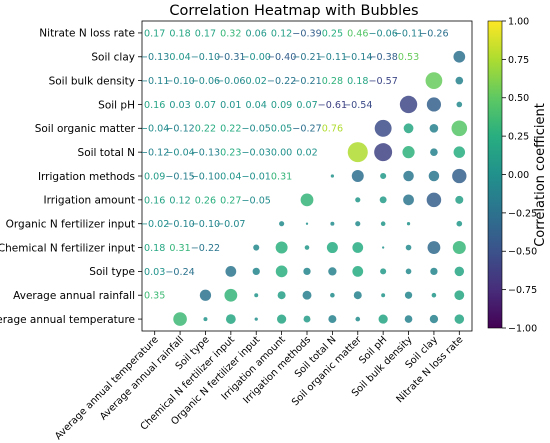 This screenshot has height=443, width=550. Describe the element at coordinates (293, 11) in the screenshot. I see `chart-title: Correlation Heatmap with Bubbles` at that location.